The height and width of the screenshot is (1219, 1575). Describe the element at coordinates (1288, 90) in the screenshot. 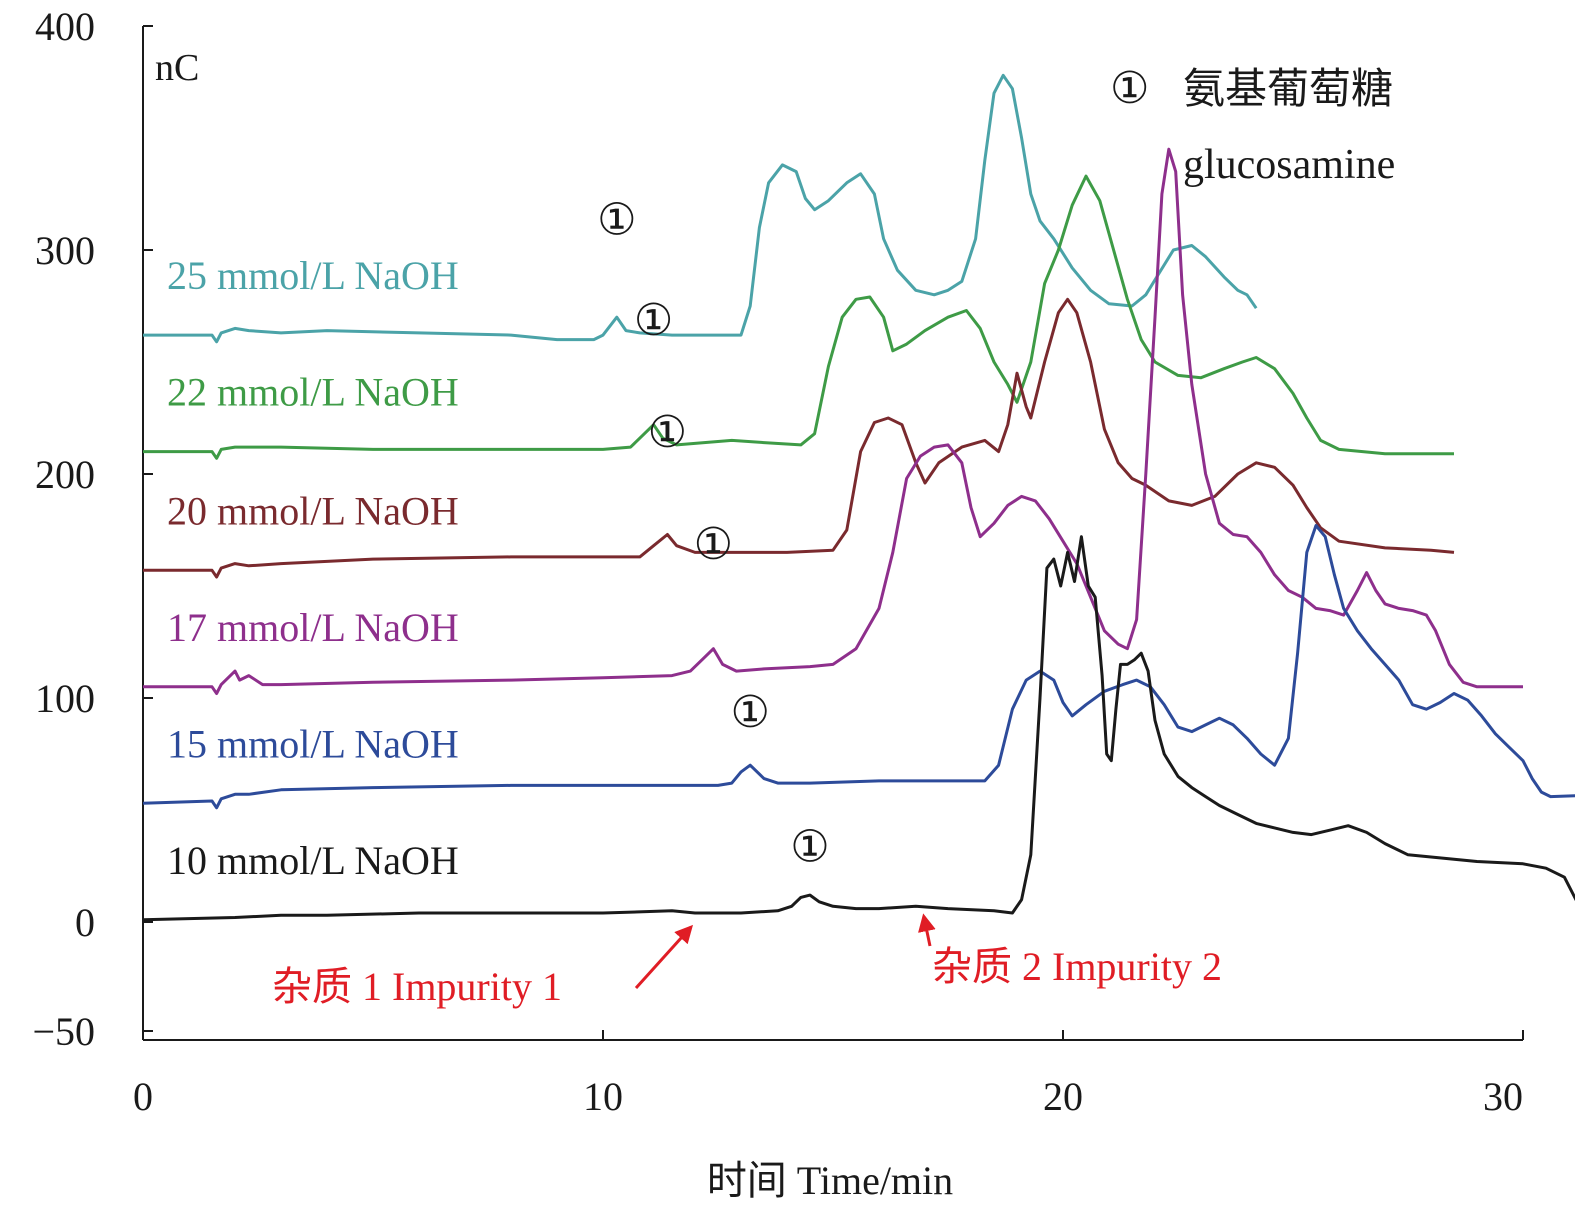

I see `legend-name-zh: 氨基葡萄糖` at that location.